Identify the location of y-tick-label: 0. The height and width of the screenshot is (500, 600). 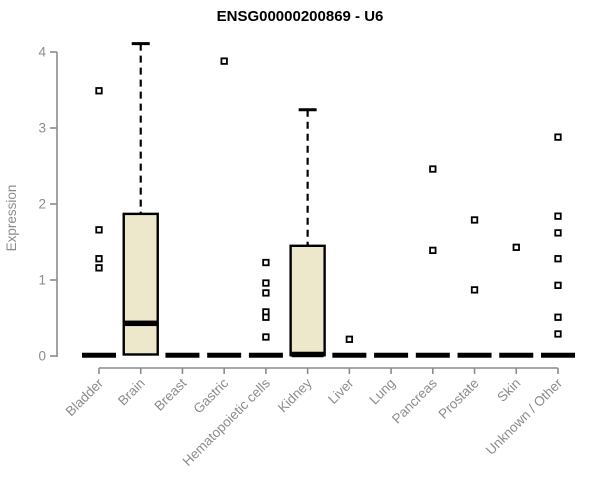
(42, 356).